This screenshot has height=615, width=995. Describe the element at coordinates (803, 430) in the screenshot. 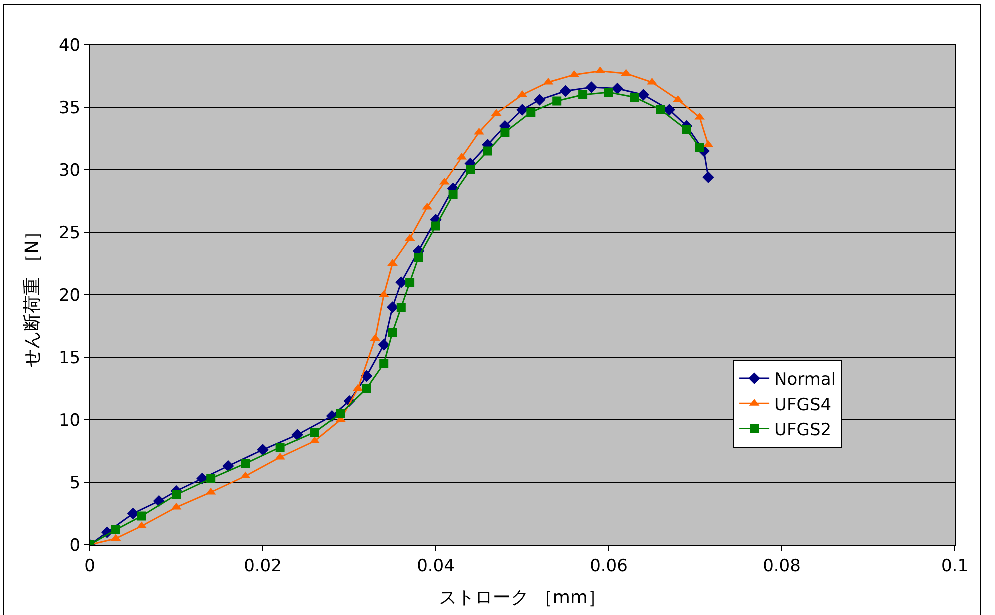

I see `legend-label: UFGS2` at that location.